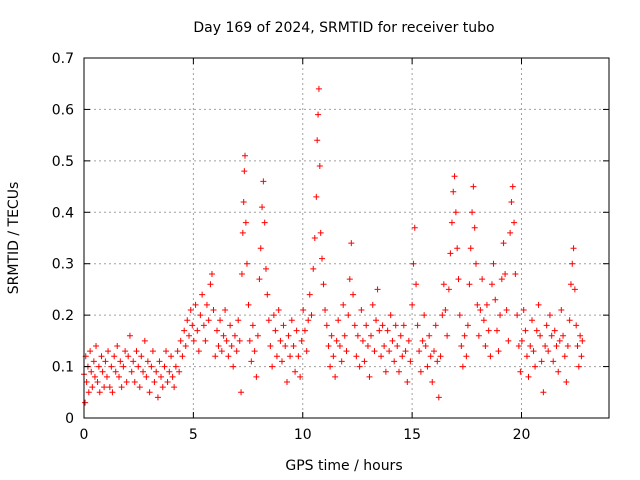 This screenshot has height=480, width=640. What do you see at coordinates (343, 466) in the screenshot?
I see `x-axis-label: GPS time / hours` at bounding box center [343, 466].